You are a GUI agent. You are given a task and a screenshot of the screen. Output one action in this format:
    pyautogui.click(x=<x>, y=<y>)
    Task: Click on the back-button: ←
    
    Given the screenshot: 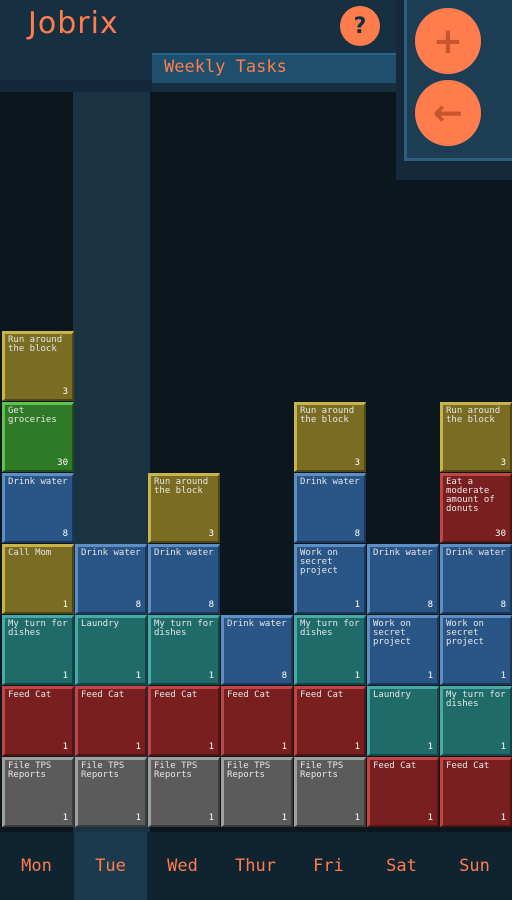 What is the action you would take?
    pyautogui.click(x=448, y=113)
    